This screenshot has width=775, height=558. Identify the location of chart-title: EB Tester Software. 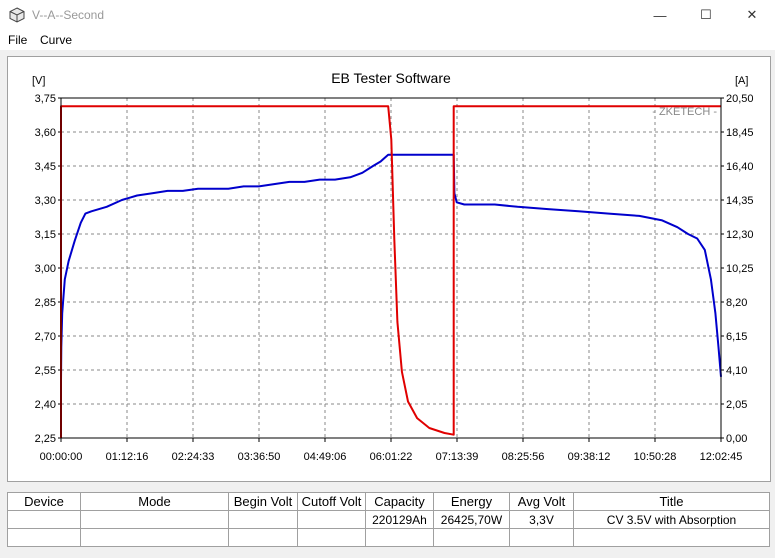
(391, 78).